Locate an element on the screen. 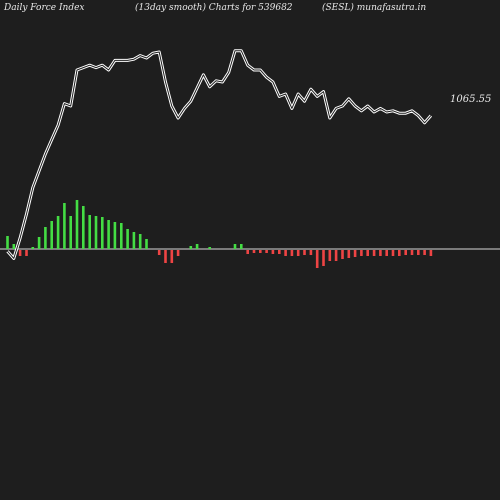  chart-title-left: Daily Force Index is located at coordinates (44, 8).